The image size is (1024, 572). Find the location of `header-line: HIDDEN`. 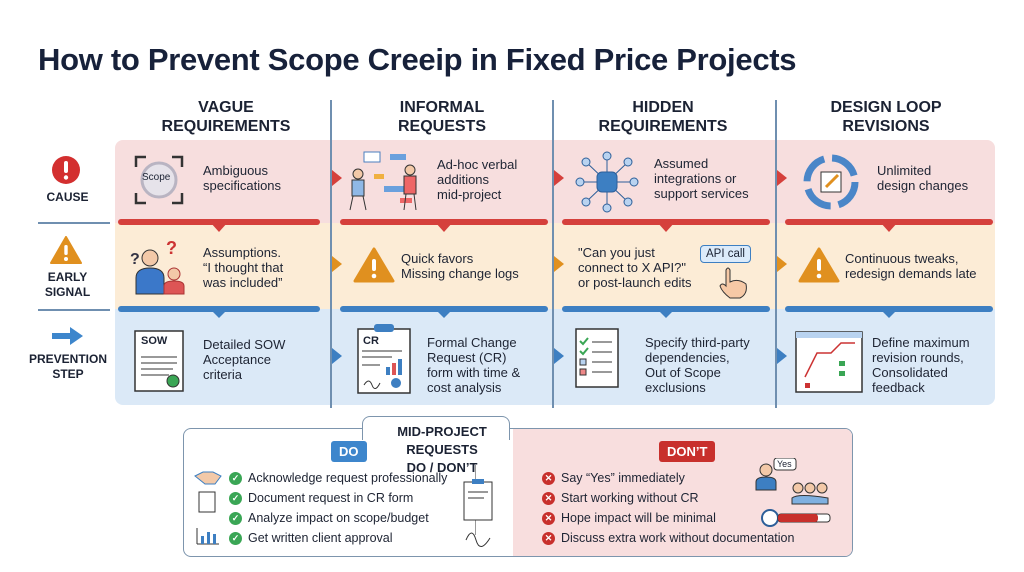

header-line: HIDDEN is located at coordinates (663, 107).